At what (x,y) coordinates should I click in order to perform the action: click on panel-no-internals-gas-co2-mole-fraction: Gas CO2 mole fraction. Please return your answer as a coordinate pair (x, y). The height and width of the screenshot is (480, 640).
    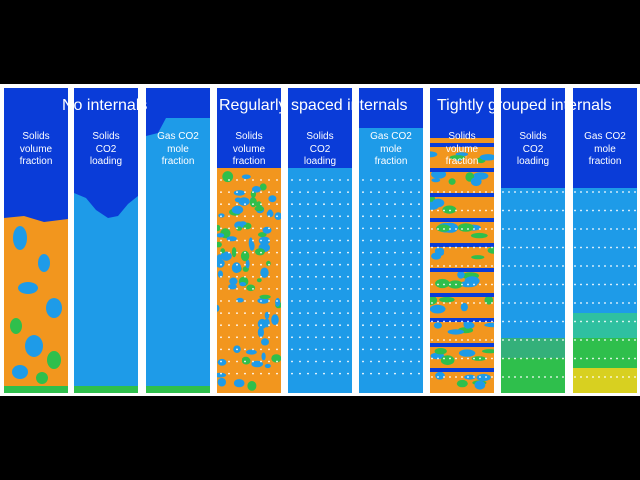
    Looking at the image, I should click on (178, 240).